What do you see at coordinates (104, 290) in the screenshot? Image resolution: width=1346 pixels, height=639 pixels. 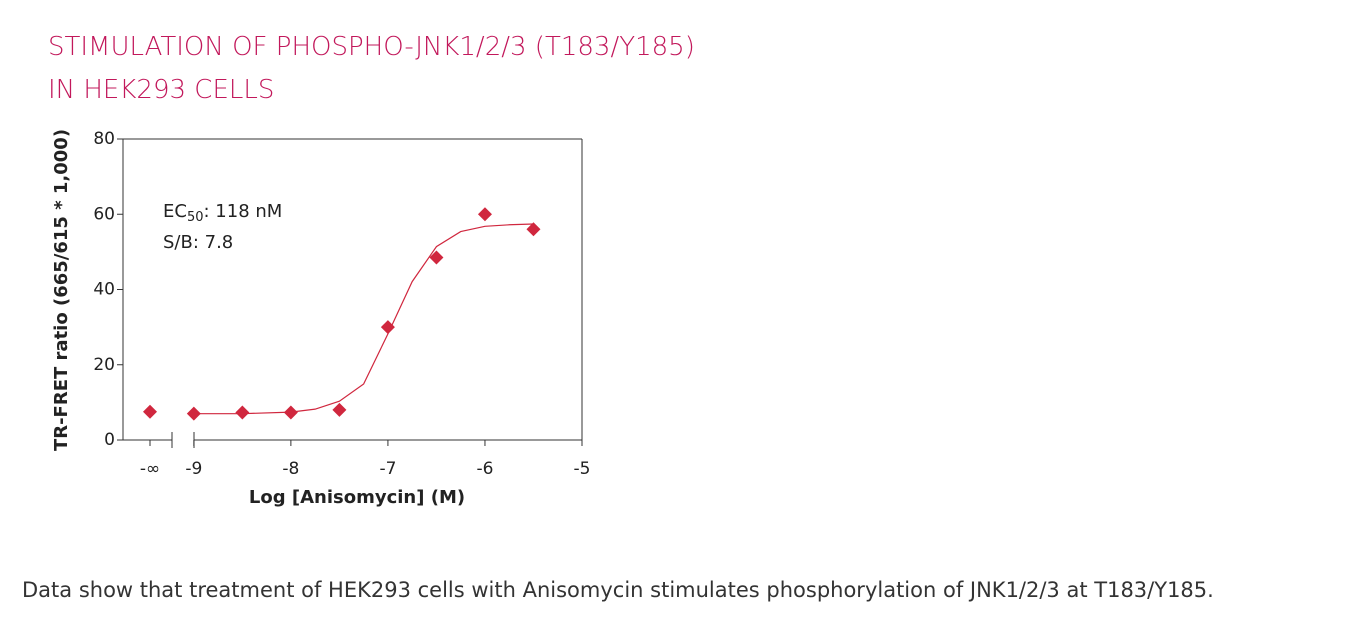 I see `y-tick-label: 40` at bounding box center [104, 290].